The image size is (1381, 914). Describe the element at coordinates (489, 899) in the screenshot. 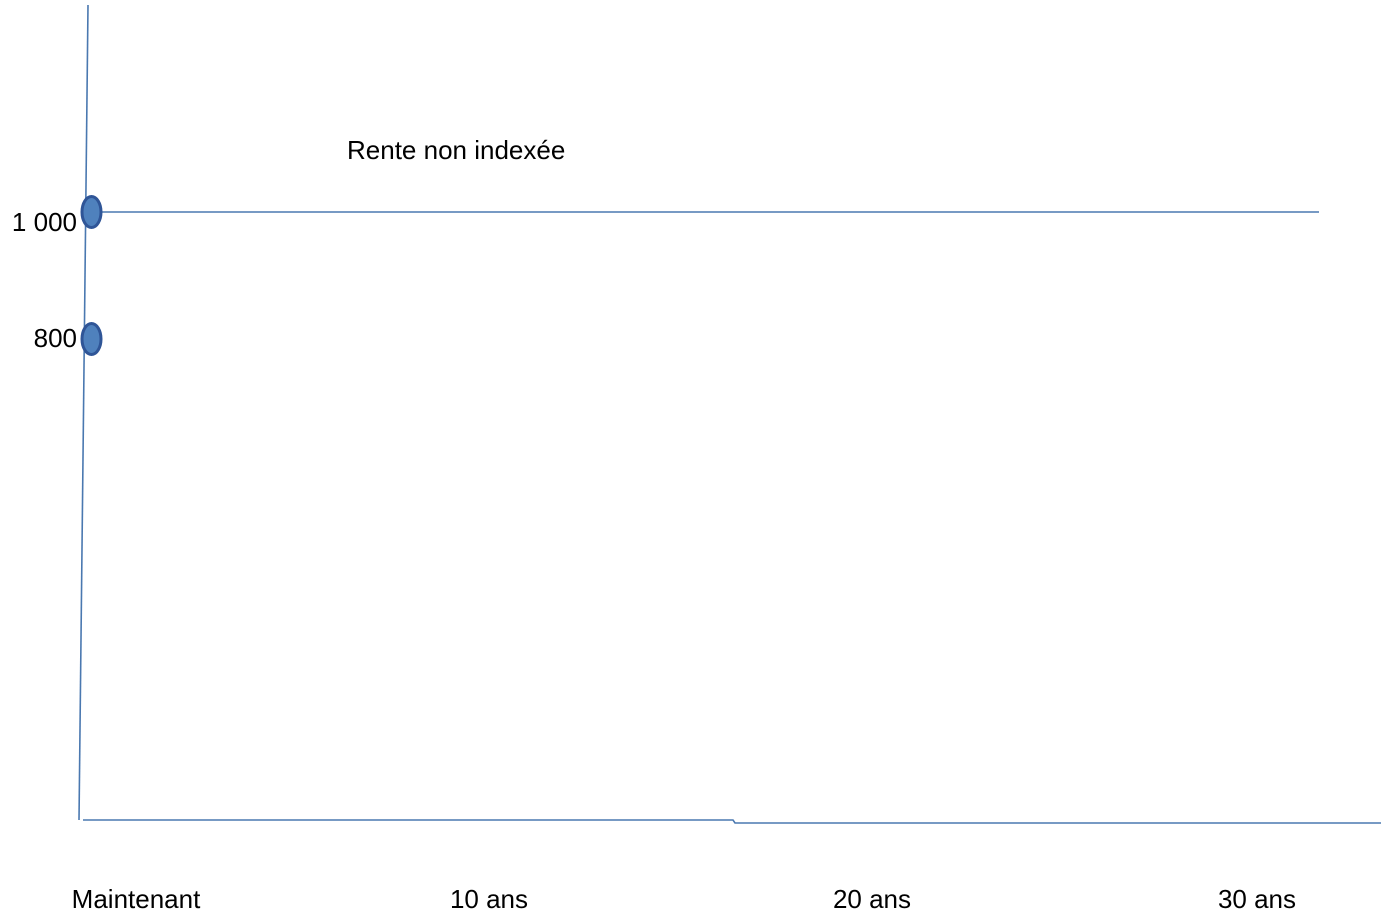

I see `x-tick-label-10-ans: 10 ans` at that location.